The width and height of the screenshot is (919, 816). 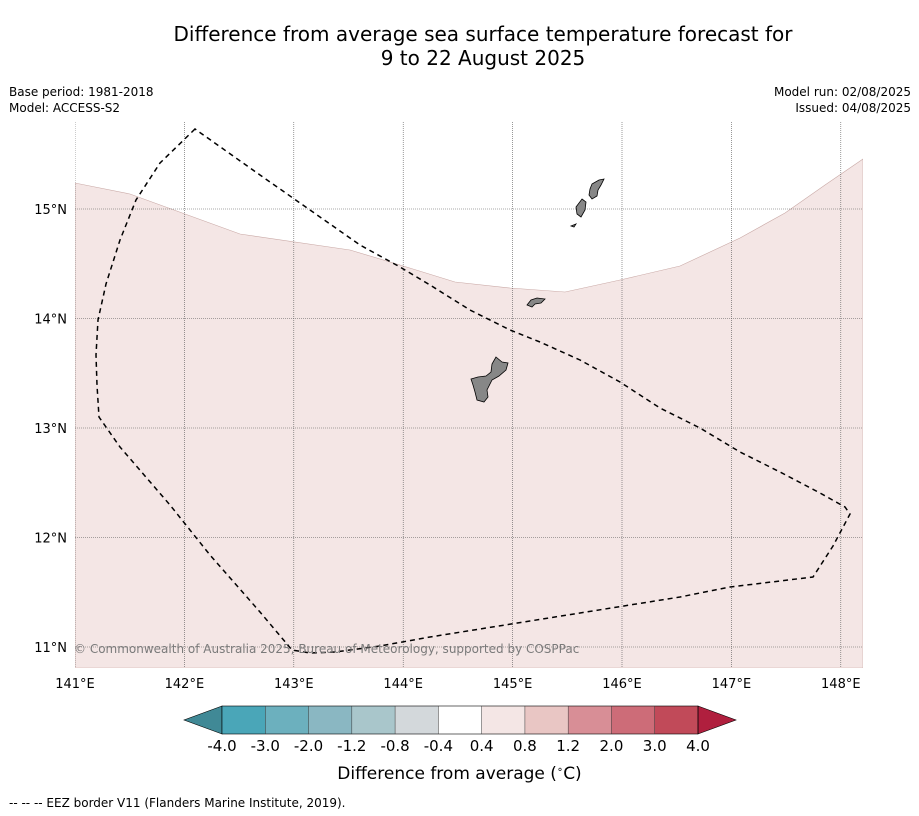 What do you see at coordinates (294, 684) in the screenshot?
I see `lon-tick-label: 143°E` at bounding box center [294, 684].